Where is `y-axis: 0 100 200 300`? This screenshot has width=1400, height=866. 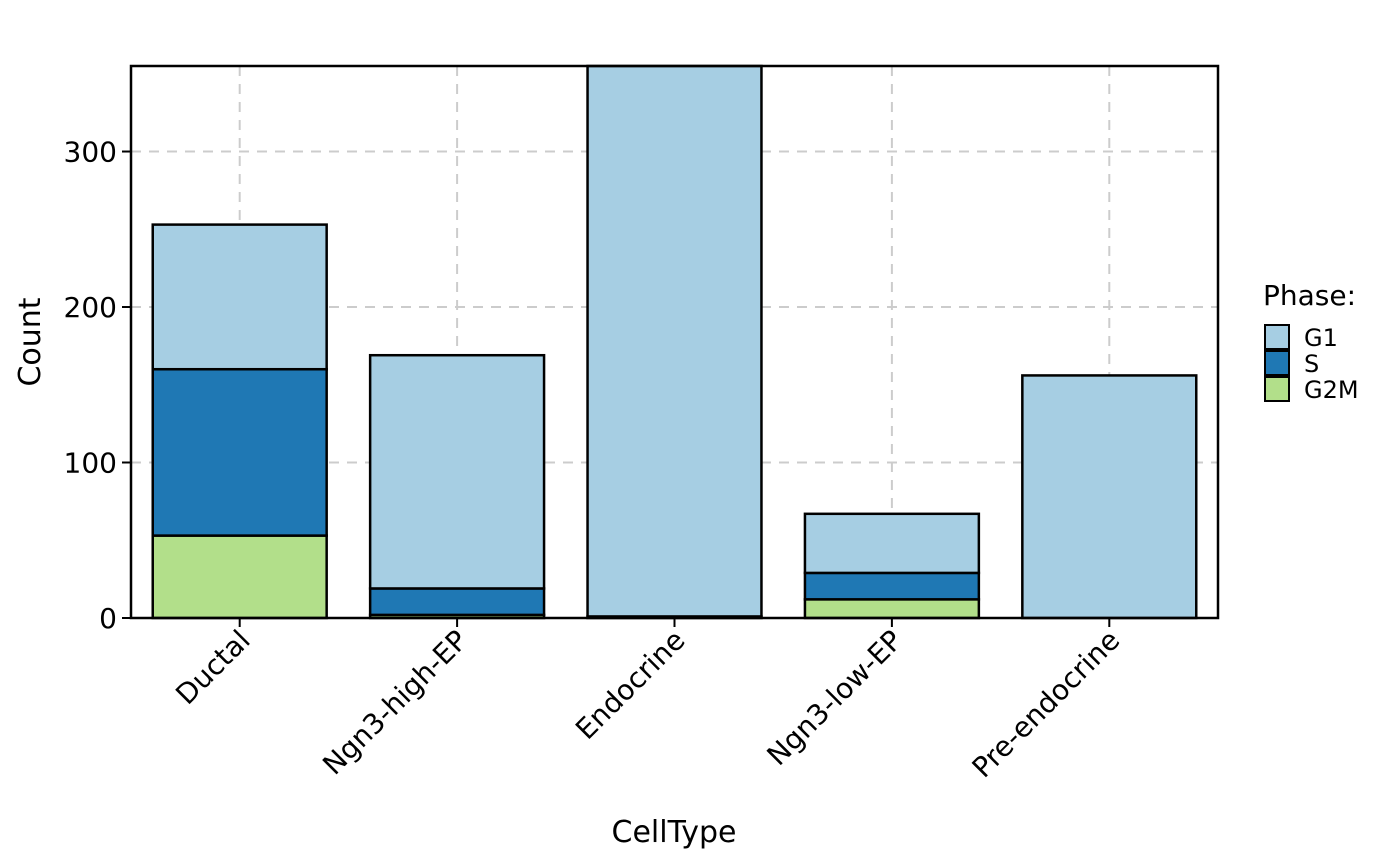
y-axis: 0 100 200 300 is located at coordinates (97, 385).